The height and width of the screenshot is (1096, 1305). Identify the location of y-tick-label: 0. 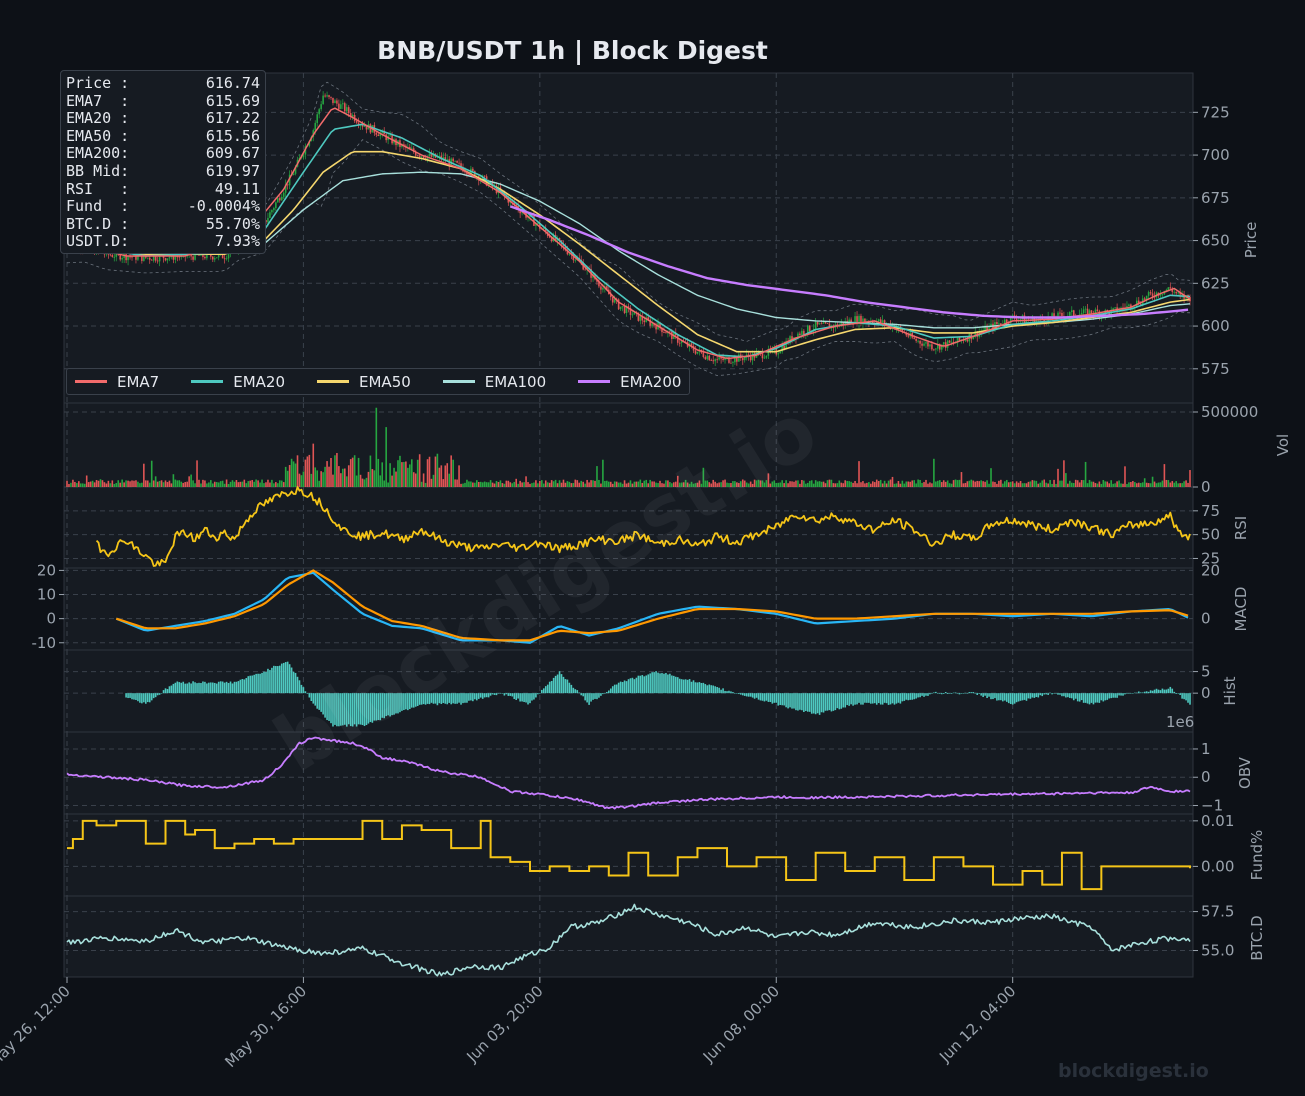
(1206, 619).